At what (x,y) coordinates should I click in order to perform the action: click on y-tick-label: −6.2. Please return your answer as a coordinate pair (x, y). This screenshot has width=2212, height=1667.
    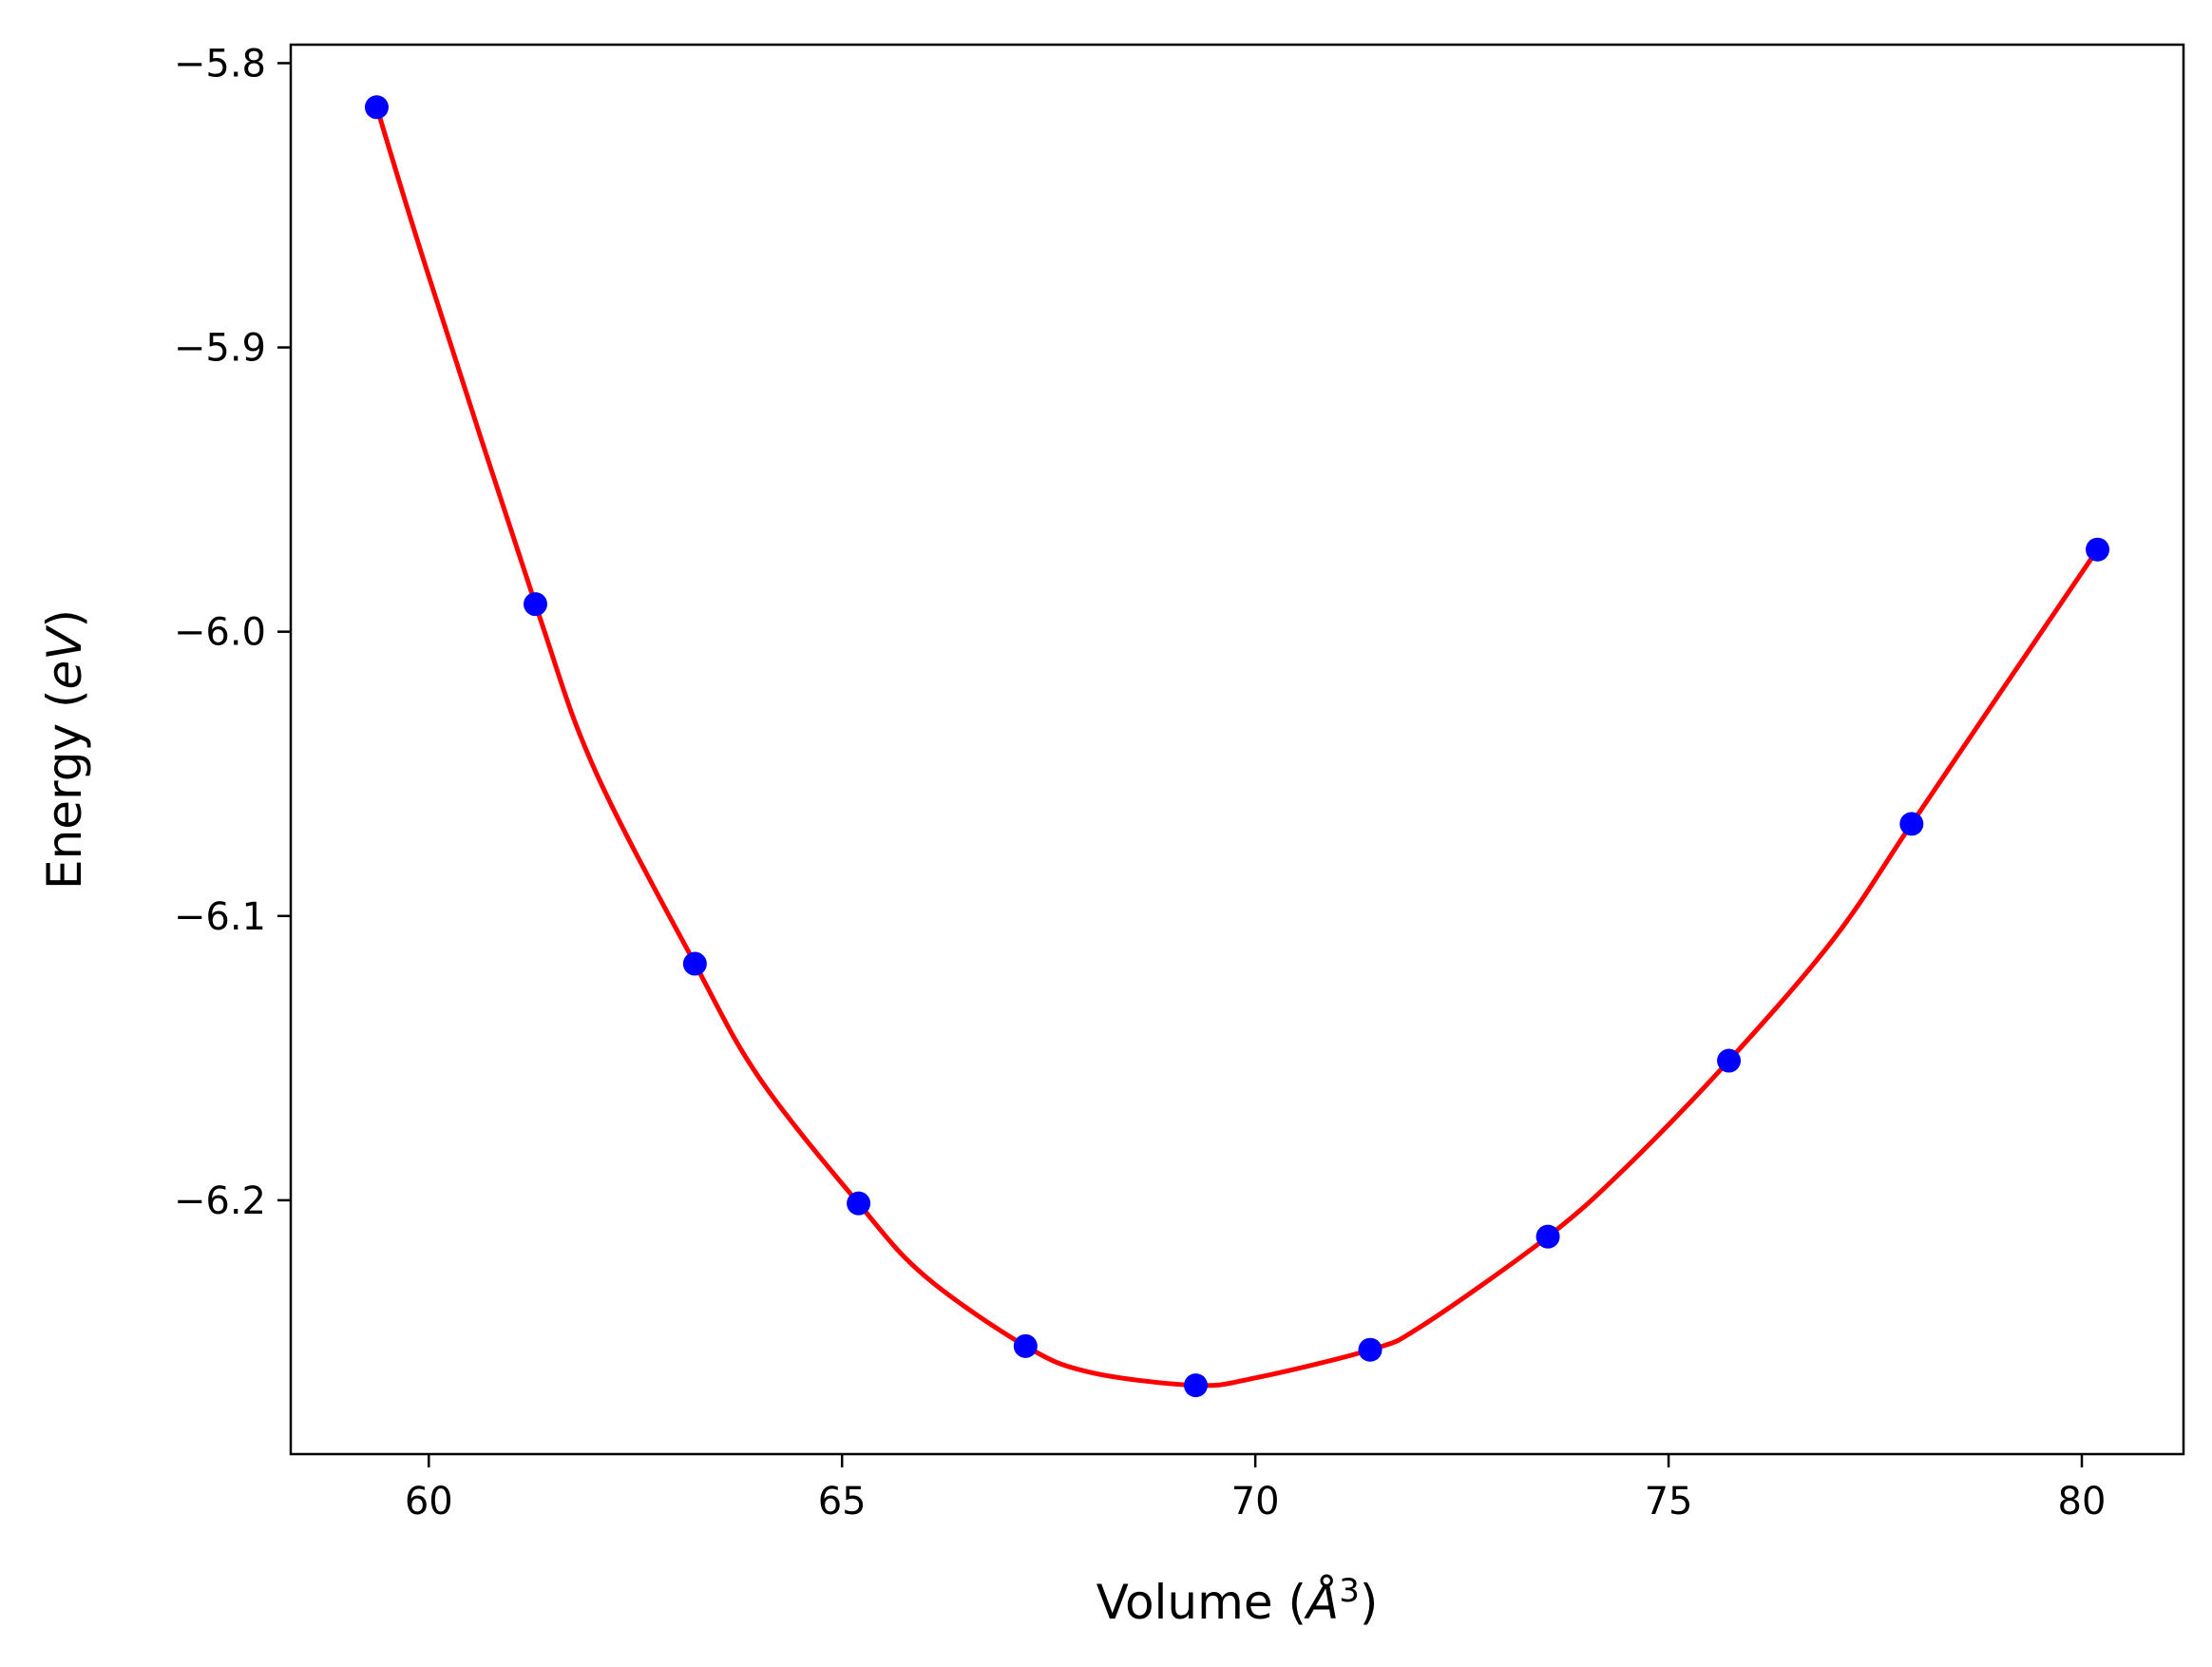
    Looking at the image, I should click on (220, 1201).